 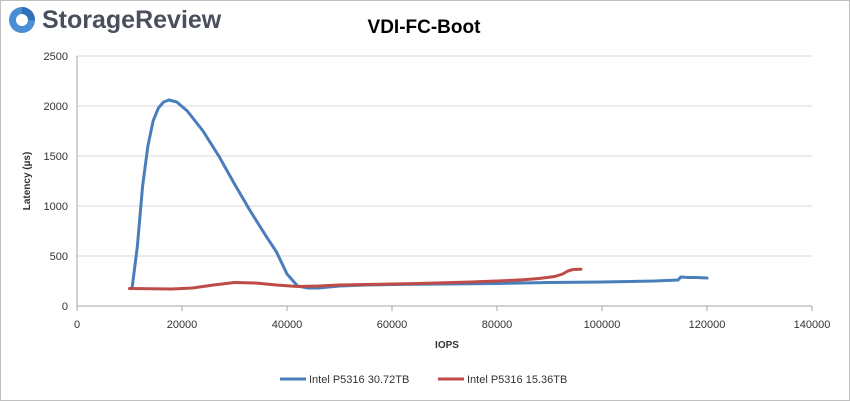 I want to click on x-tick-label: 140000, so click(x=812, y=325).